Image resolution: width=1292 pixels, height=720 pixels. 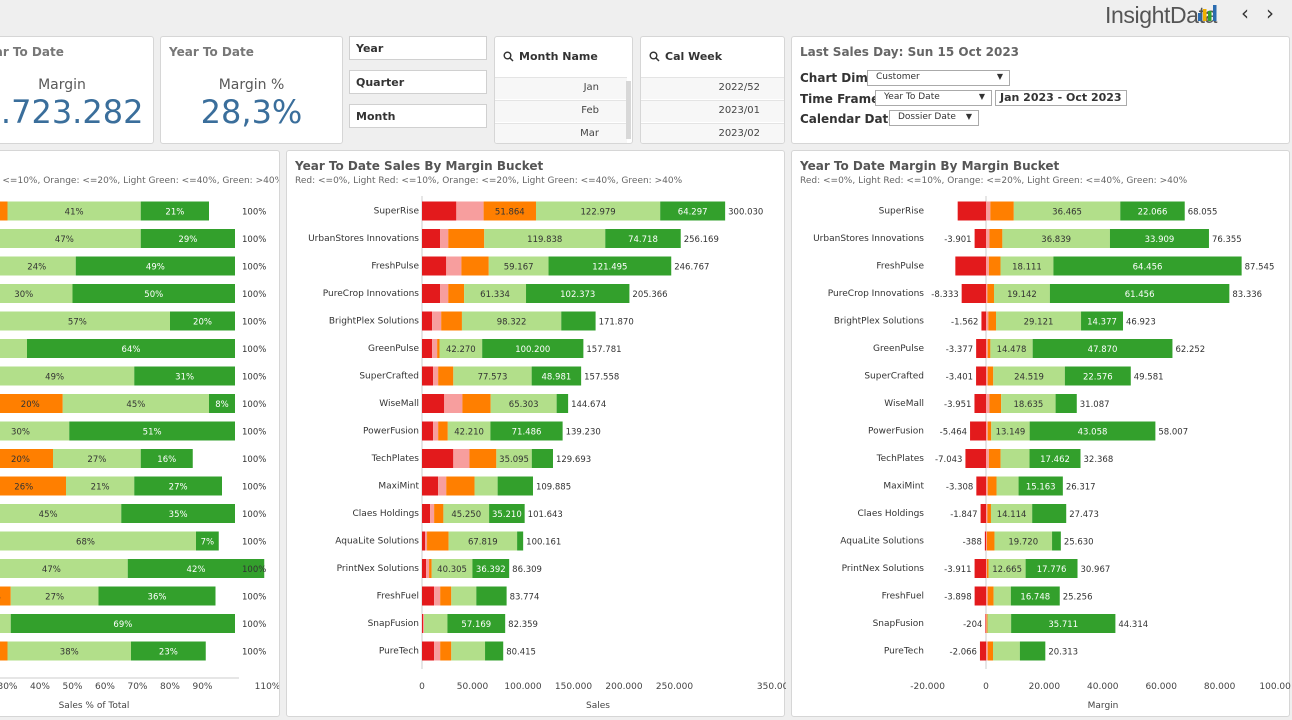 I want to click on list-item: Jan, so click(x=561, y=88).